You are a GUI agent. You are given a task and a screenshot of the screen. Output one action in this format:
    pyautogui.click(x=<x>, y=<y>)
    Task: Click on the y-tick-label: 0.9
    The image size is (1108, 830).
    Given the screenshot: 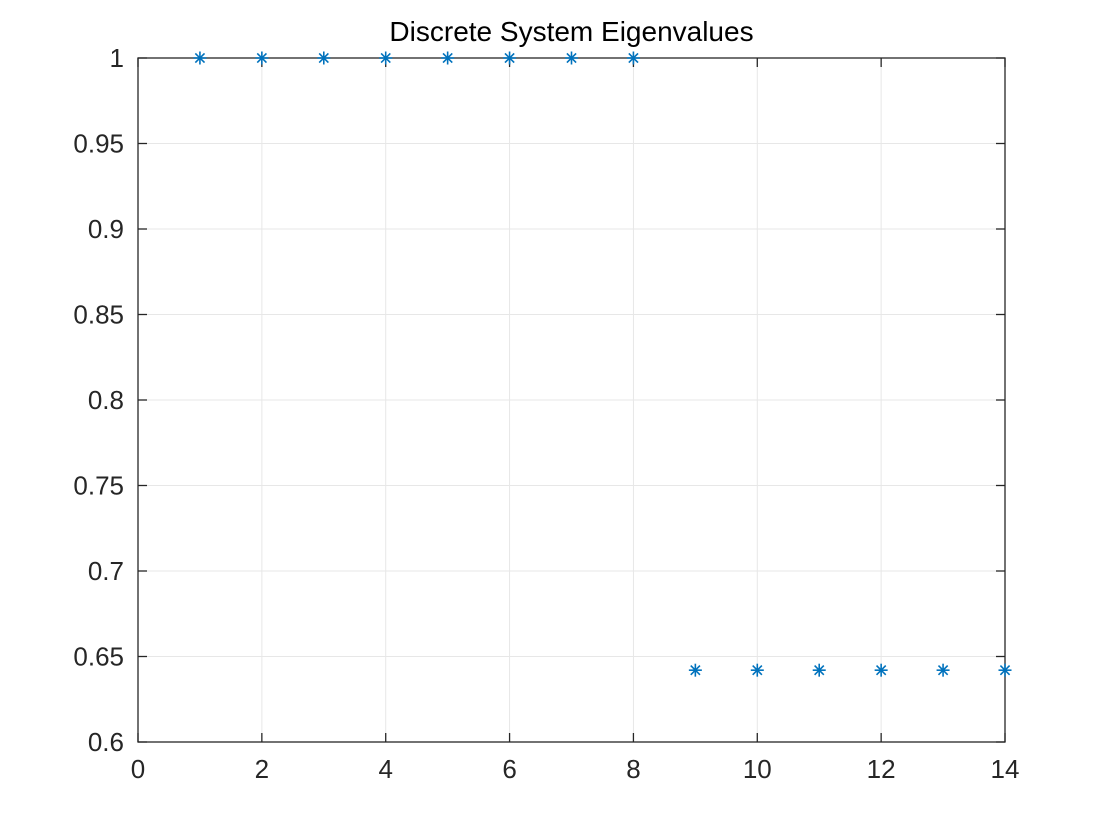 What is the action you would take?
    pyautogui.click(x=106, y=229)
    